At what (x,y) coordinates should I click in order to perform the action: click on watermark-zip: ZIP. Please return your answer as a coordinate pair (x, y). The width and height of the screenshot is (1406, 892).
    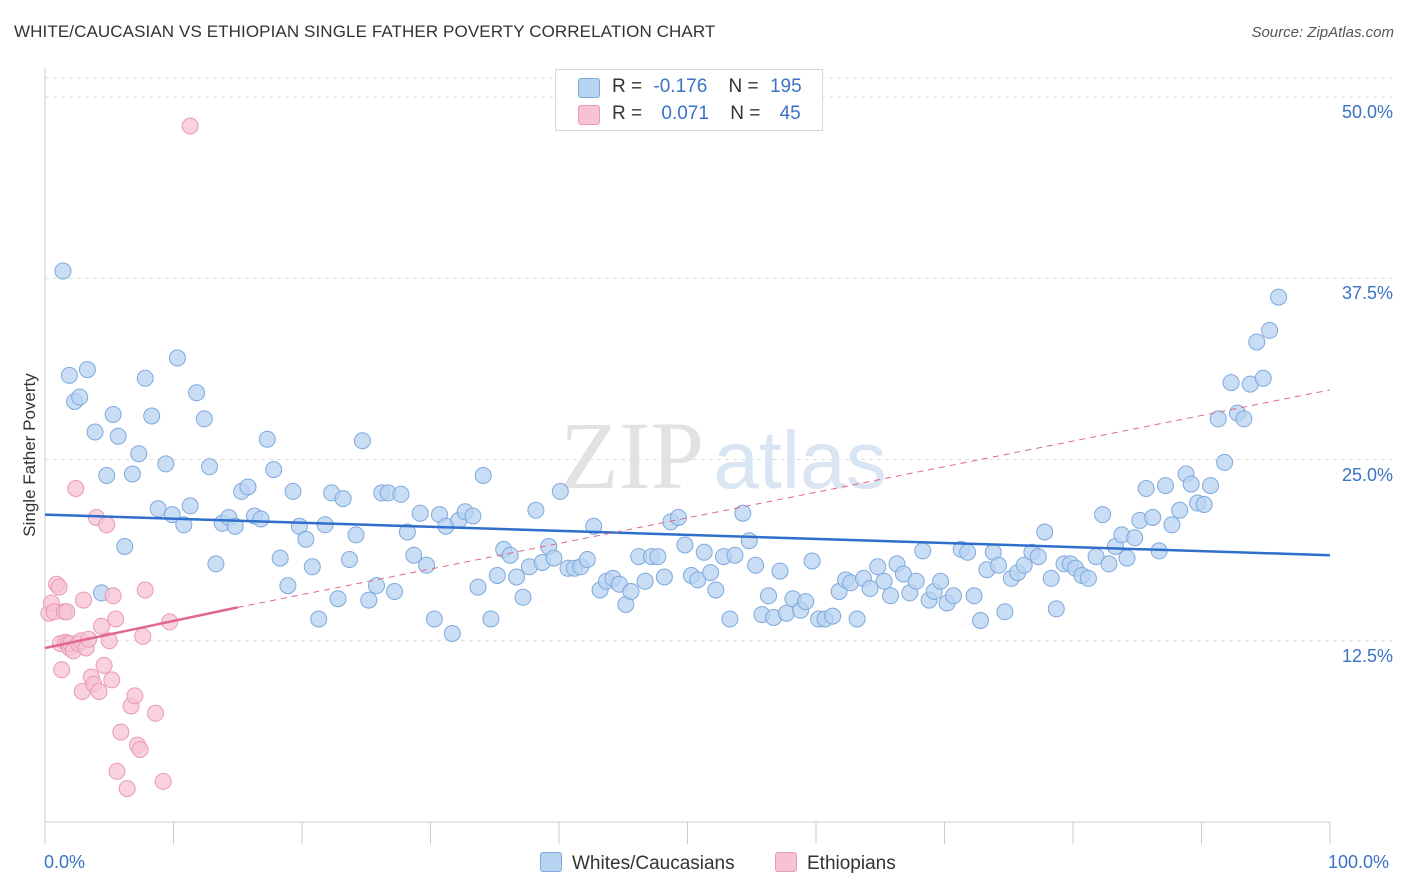
    Looking at the image, I should click on (632, 455).